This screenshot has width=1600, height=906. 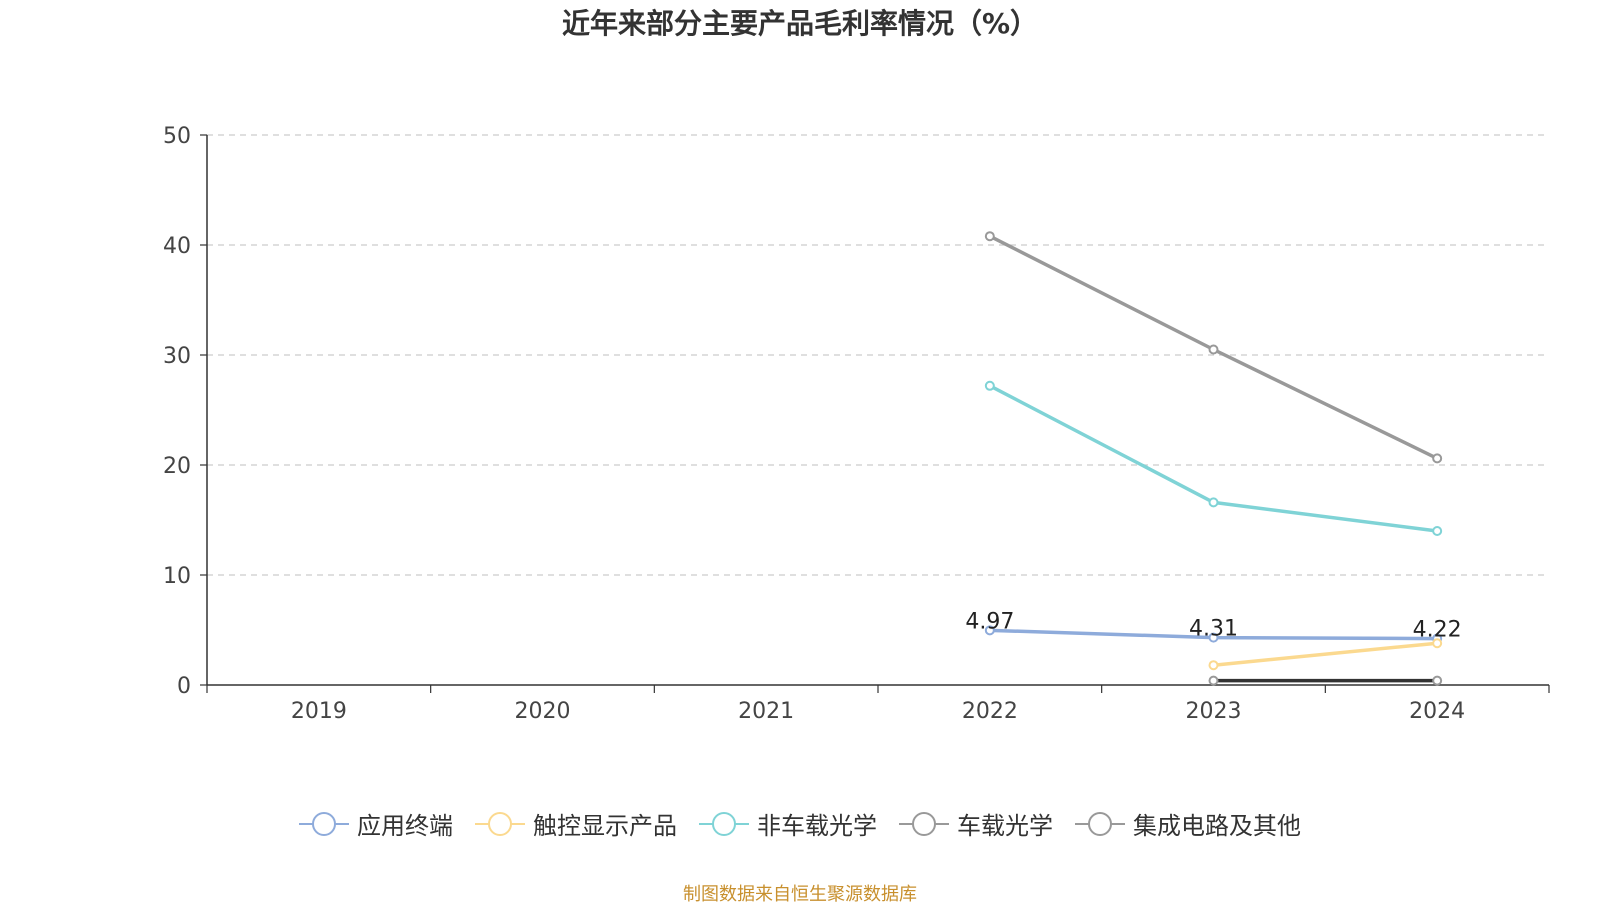 I want to click on x-tick-label: 2021, so click(x=766, y=711).